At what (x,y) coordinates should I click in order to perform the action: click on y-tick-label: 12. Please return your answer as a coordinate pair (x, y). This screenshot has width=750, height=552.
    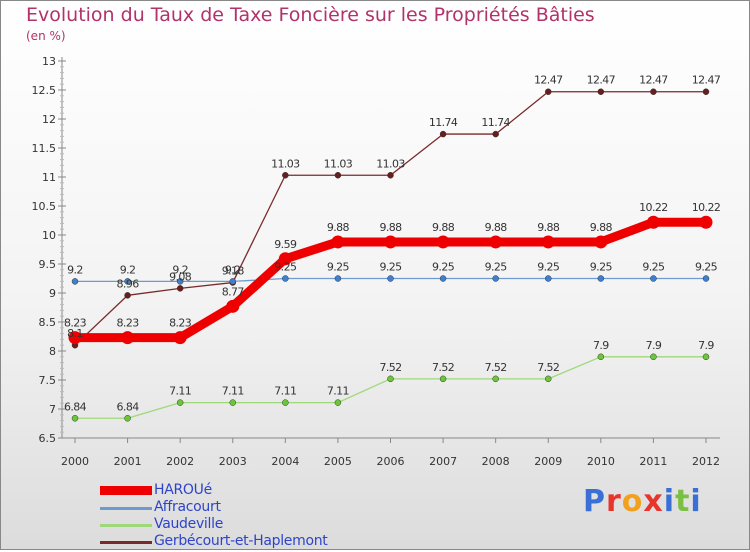
    Looking at the image, I should click on (49, 119).